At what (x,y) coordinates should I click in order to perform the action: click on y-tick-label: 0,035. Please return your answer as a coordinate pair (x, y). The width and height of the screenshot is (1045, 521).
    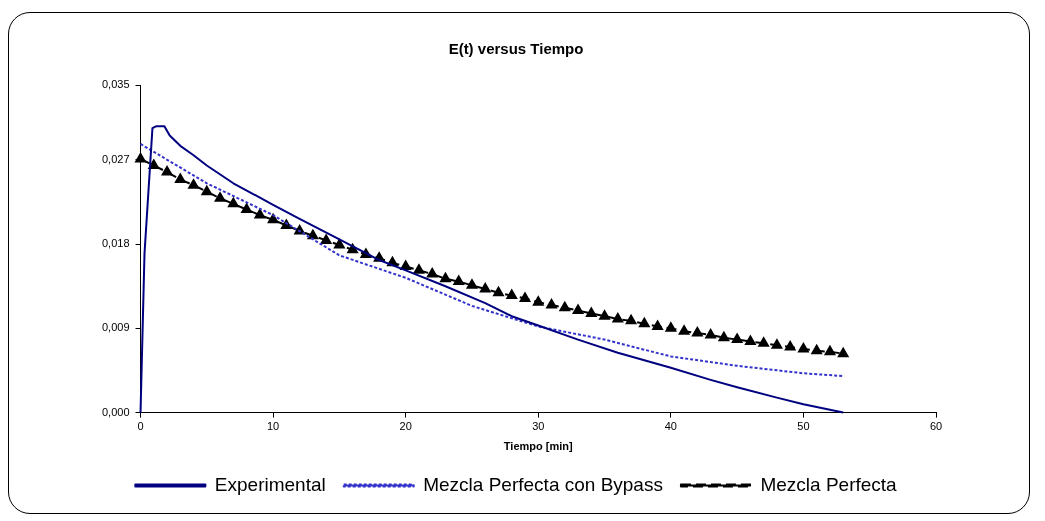
    Looking at the image, I should click on (116, 84).